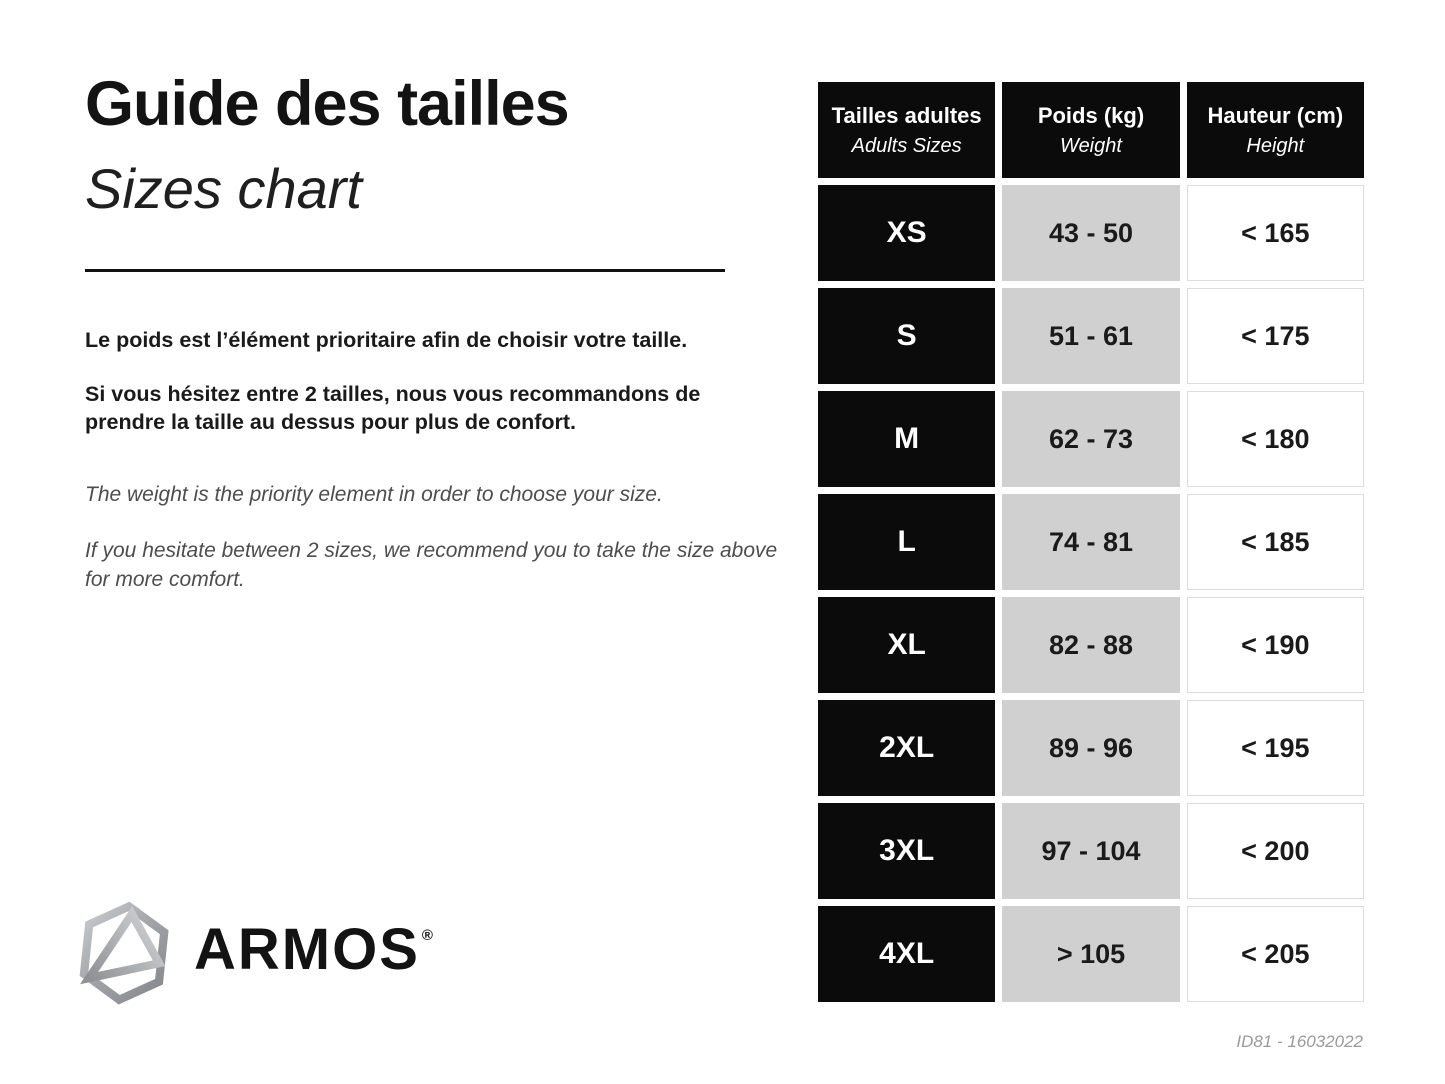  What do you see at coordinates (1091, 851) in the screenshot?
I see `weight-range-cell: 97 - 104` at bounding box center [1091, 851].